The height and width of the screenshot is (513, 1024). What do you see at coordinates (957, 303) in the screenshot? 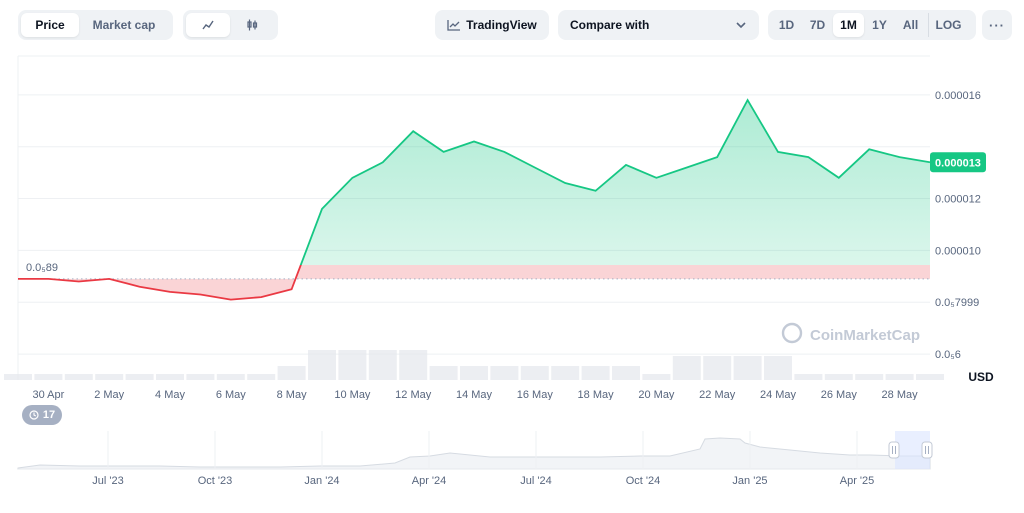
I see `y-tick-label: 0.0₅7999` at bounding box center [957, 303].